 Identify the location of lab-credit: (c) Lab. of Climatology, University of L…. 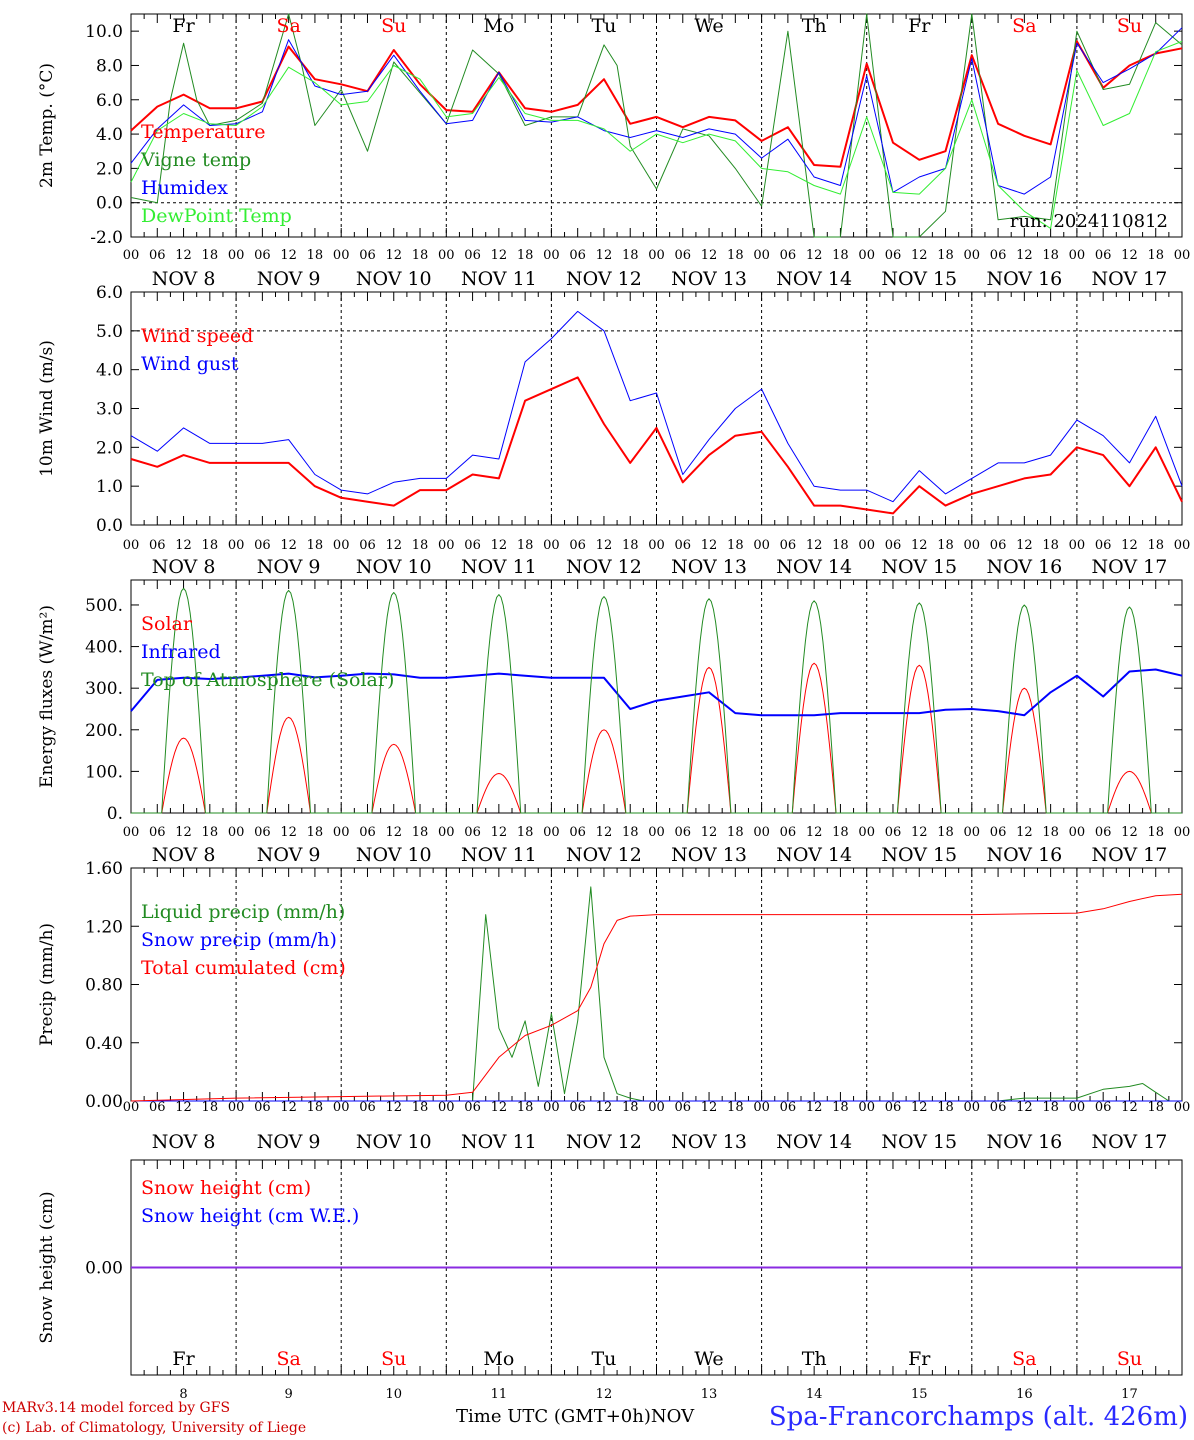
(154, 1428).